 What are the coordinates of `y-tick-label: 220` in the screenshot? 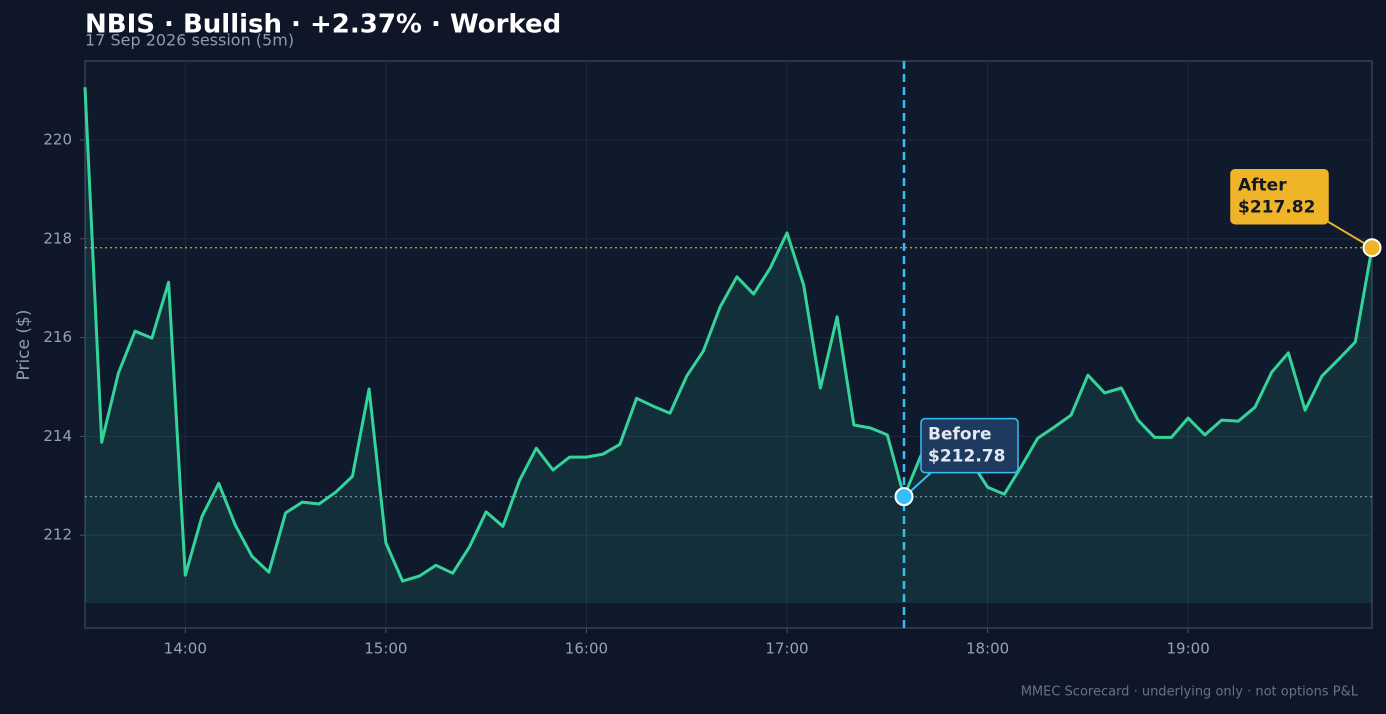 It's located at (57, 140).